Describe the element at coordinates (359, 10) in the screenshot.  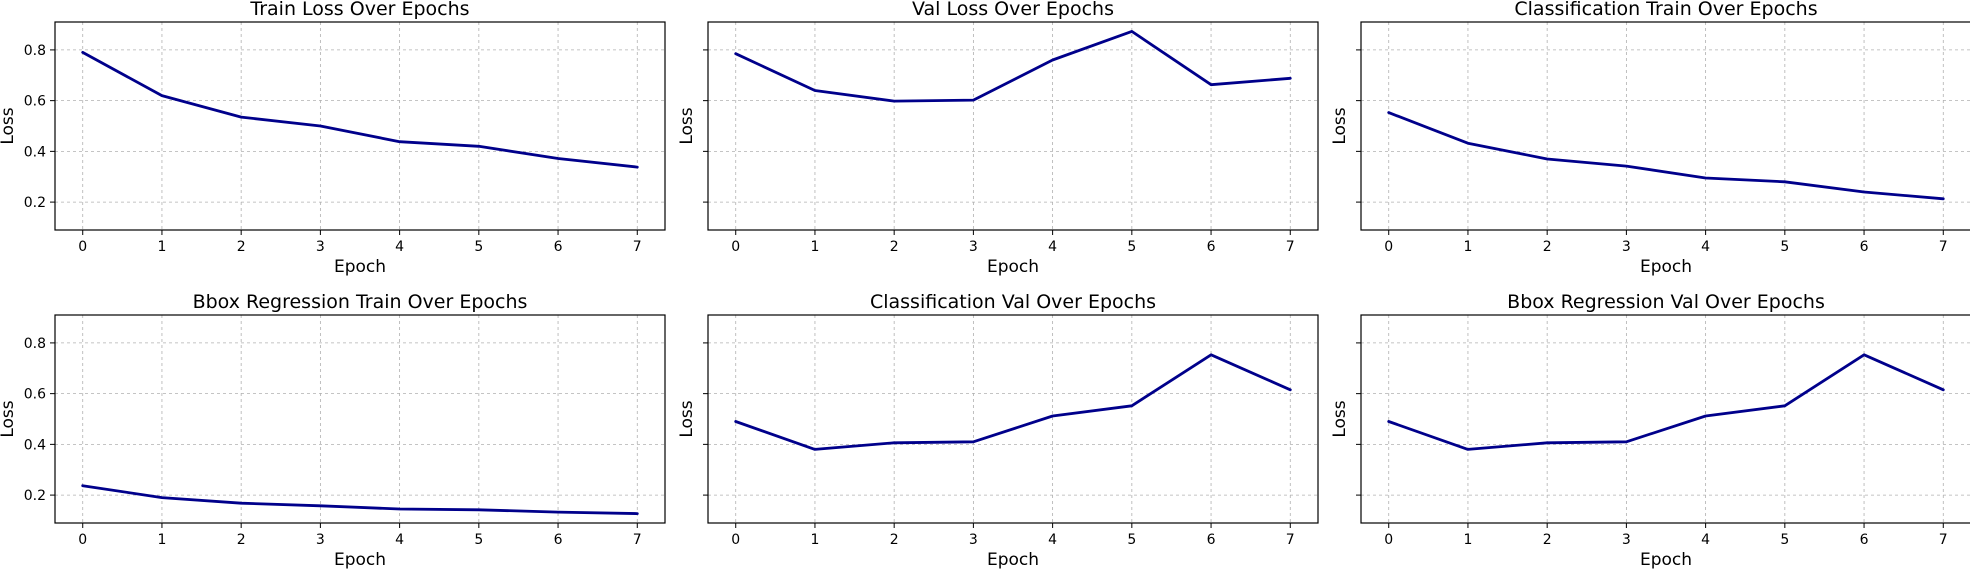
I see `subplot-title: Train Loss Over Epochs` at that location.